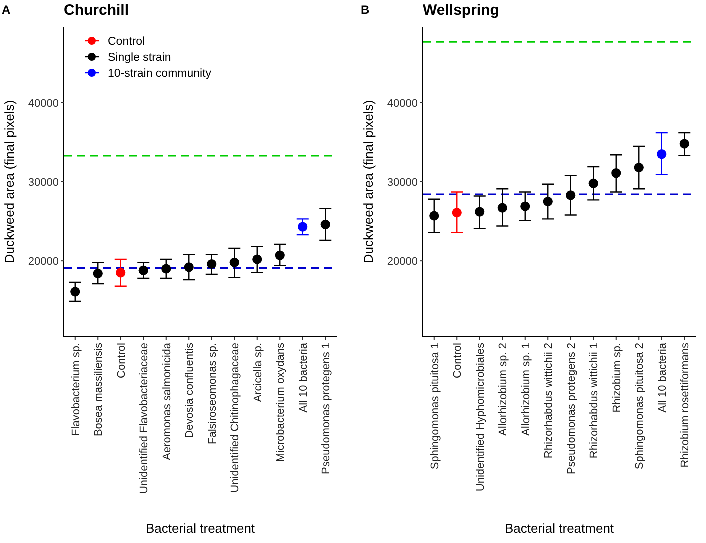  Describe the element at coordinates (76, 389) in the screenshot. I see `x-tick-label: Flavobacterium sp.` at that location.